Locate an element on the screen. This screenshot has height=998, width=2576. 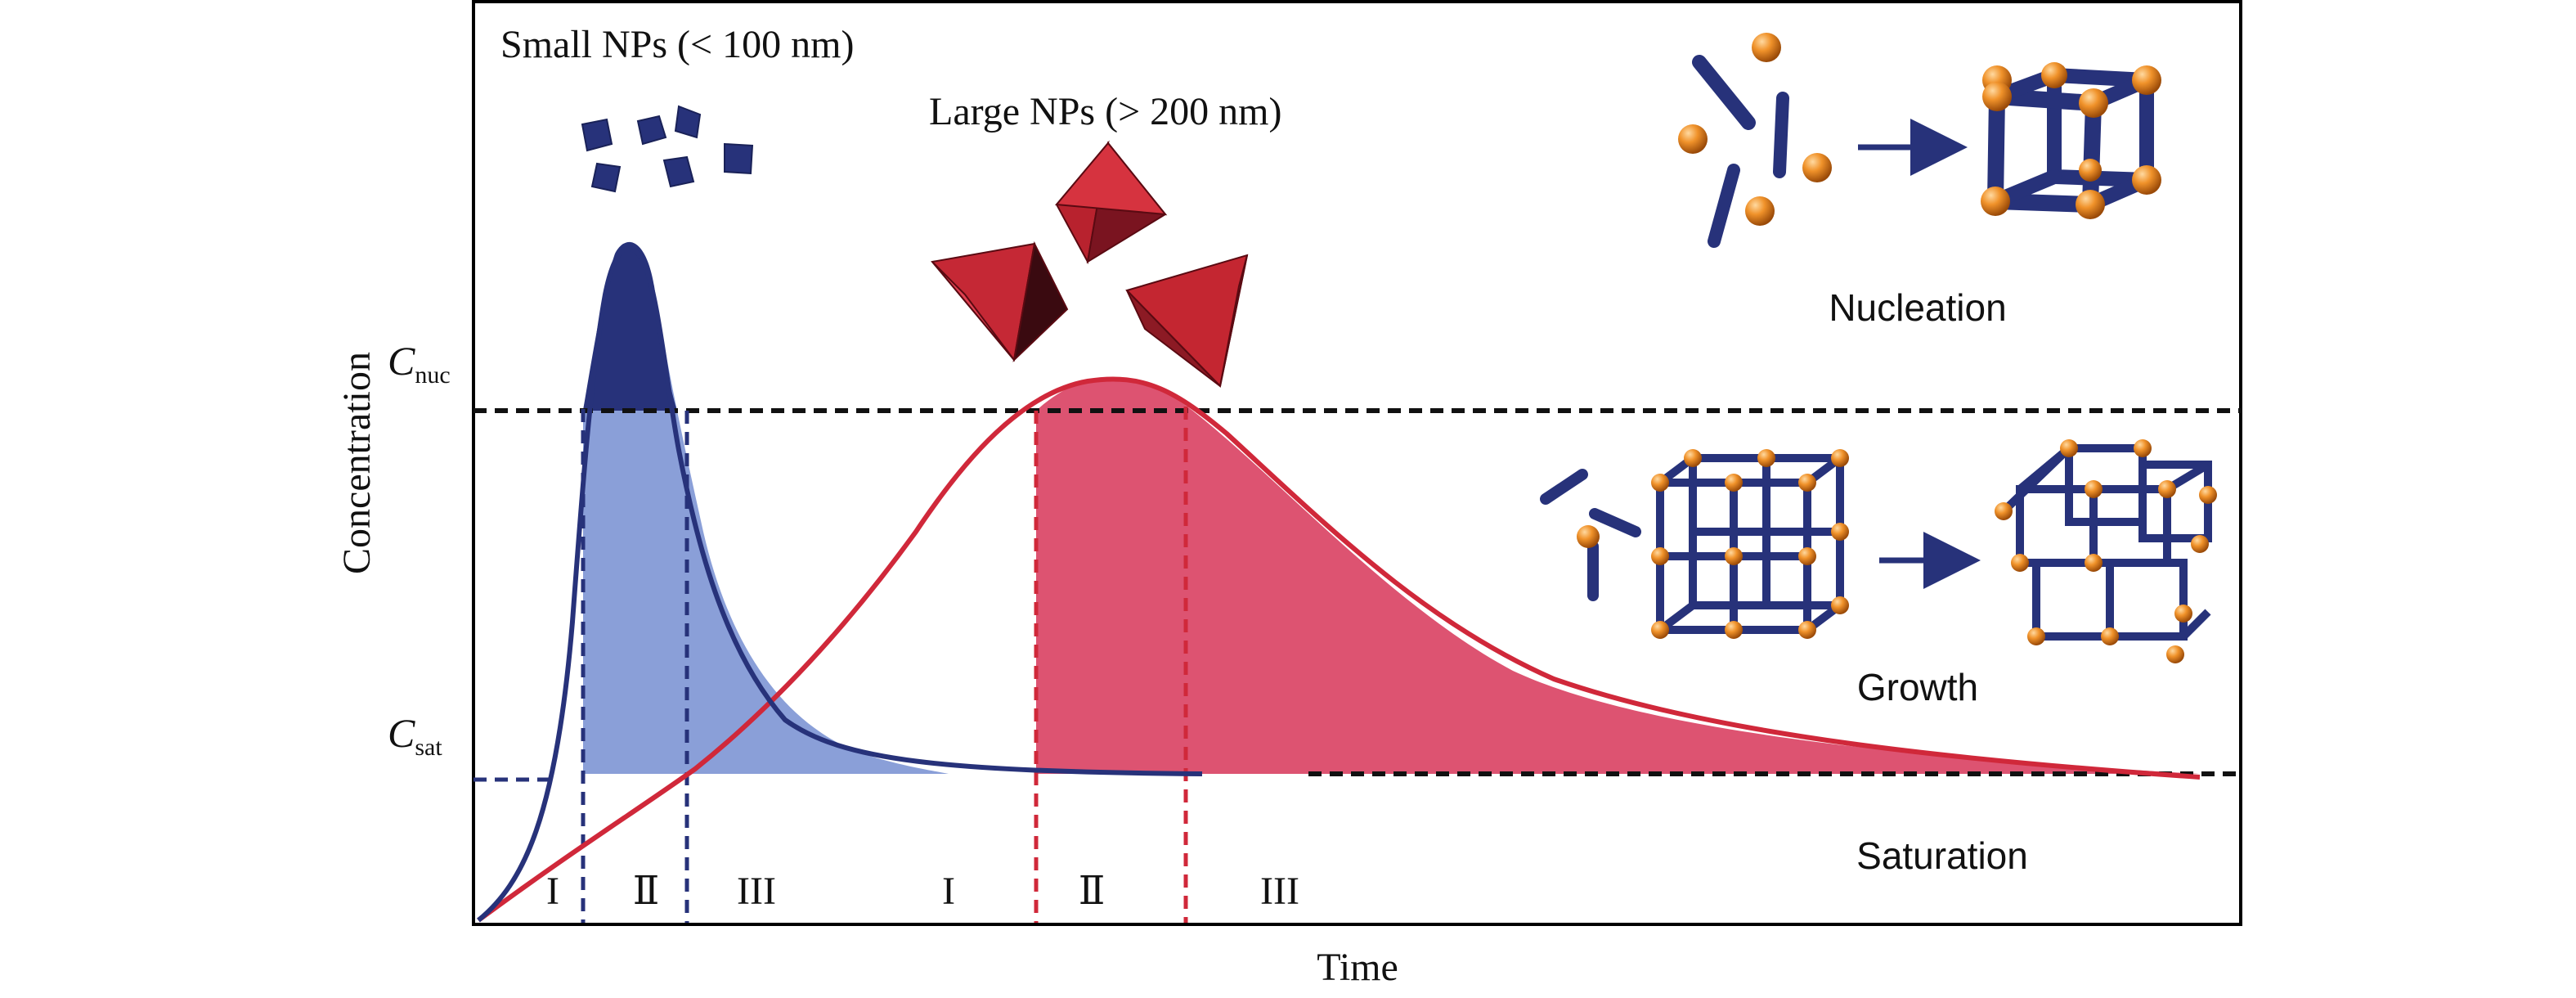
large-np-title: Large NPs (> 200 nm) is located at coordinates (1105, 111).